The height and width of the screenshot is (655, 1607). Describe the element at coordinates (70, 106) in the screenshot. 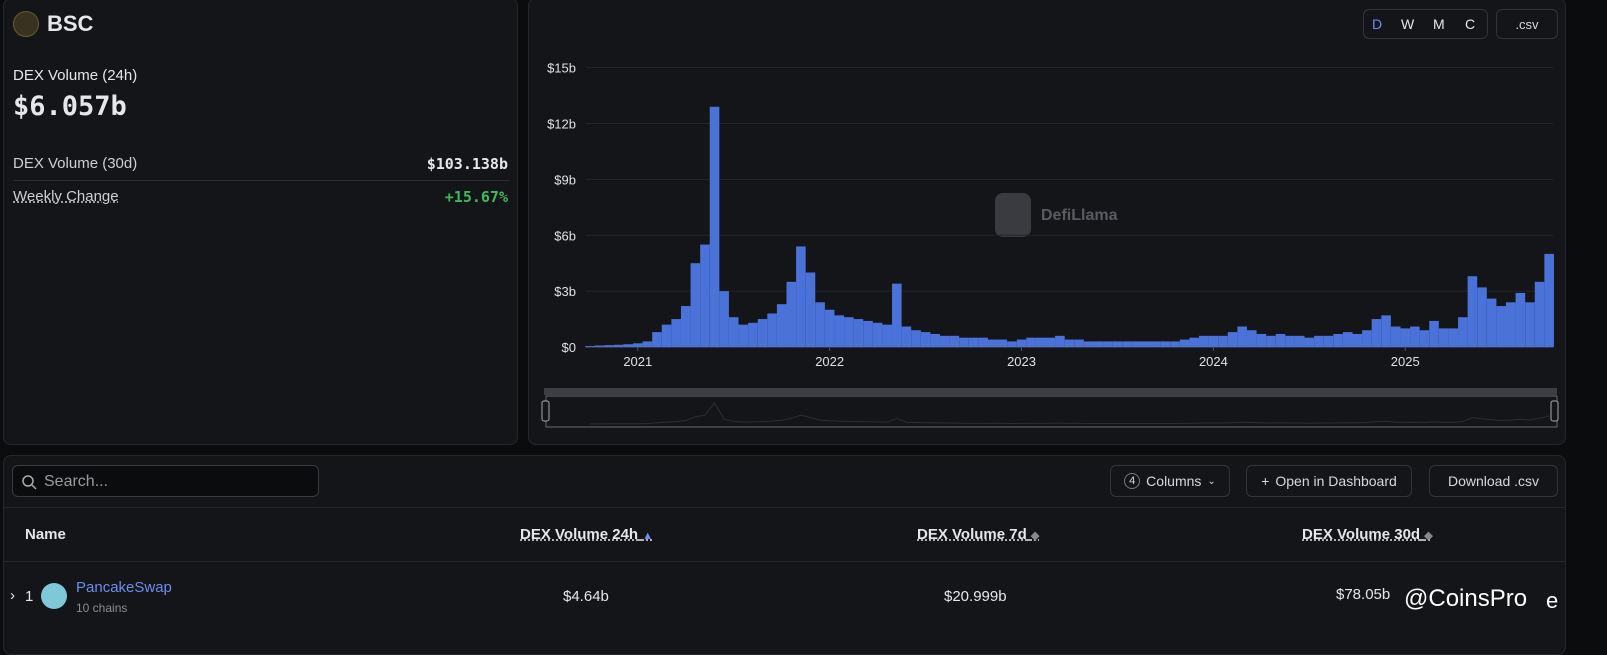

I see `stat-value: $6.057b` at that location.